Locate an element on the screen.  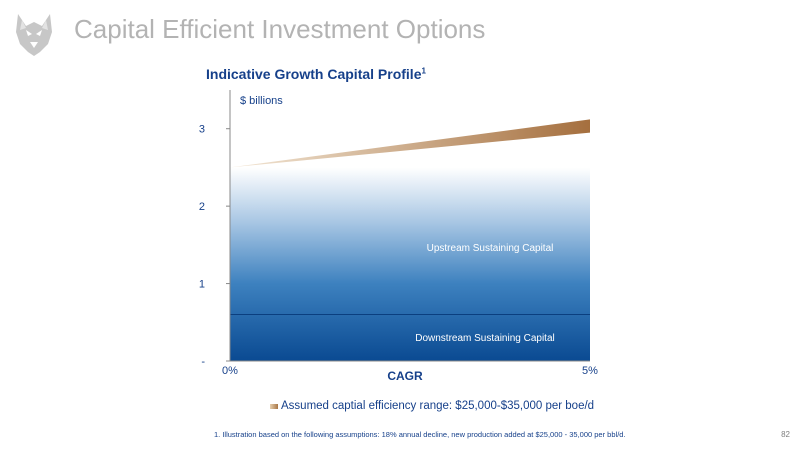
page-number: 82 is located at coordinates (785, 434).